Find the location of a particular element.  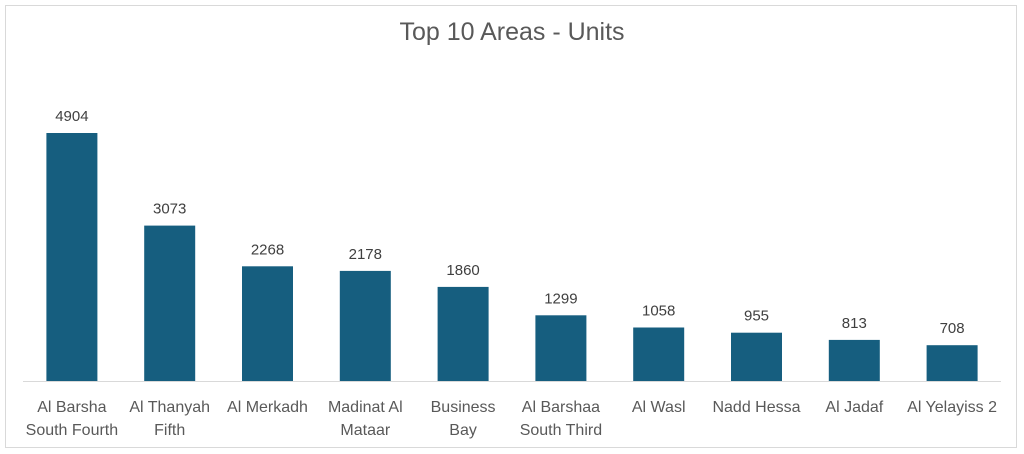

x-tick-label-6-0: Al Wasl is located at coordinates (659, 407).